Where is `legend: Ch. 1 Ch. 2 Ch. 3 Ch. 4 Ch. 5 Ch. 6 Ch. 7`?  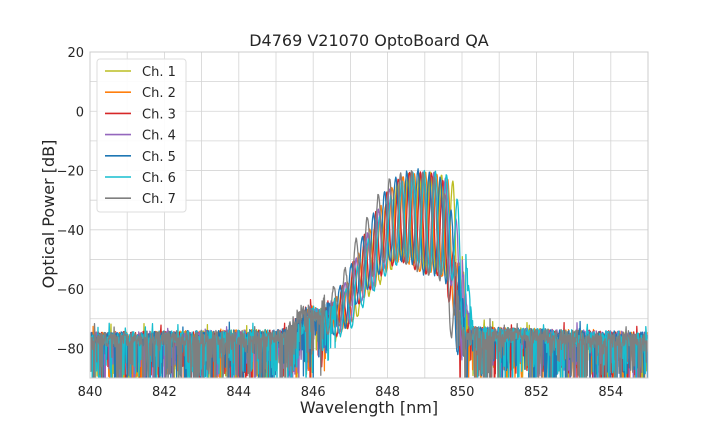 legend: Ch. 1 Ch. 2 Ch. 3 Ch. 4 Ch. 5 Ch. 6 Ch. 7 is located at coordinates (141, 135).